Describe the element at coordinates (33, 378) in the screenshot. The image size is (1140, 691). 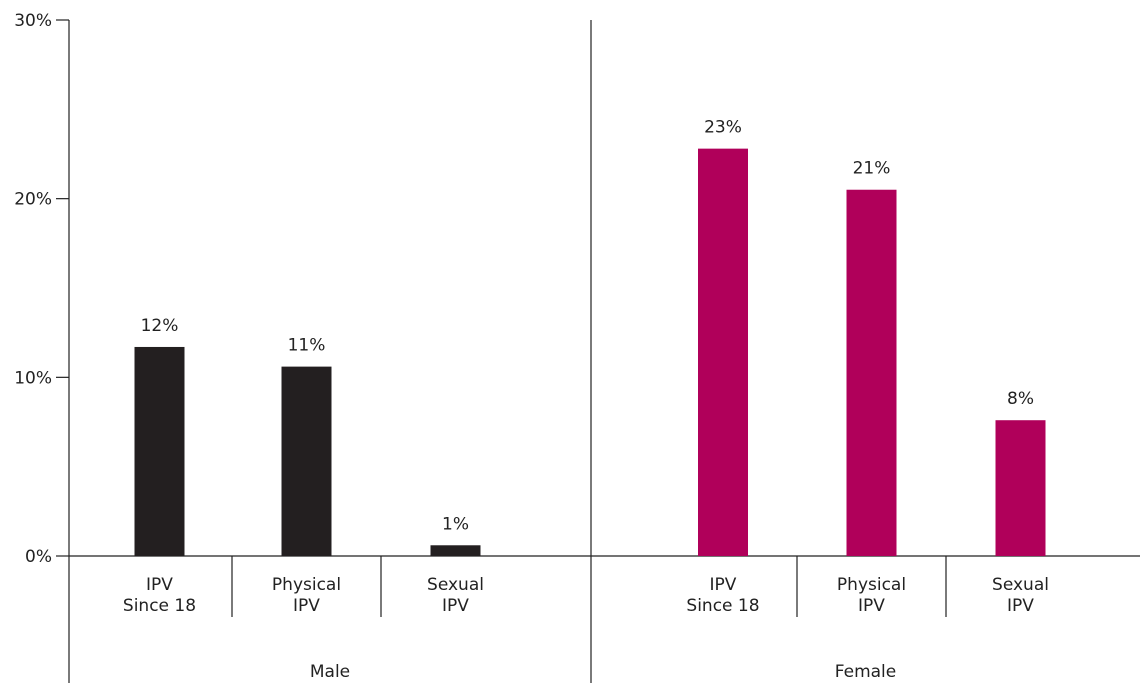
I see `y-tick-label: 10%` at that location.